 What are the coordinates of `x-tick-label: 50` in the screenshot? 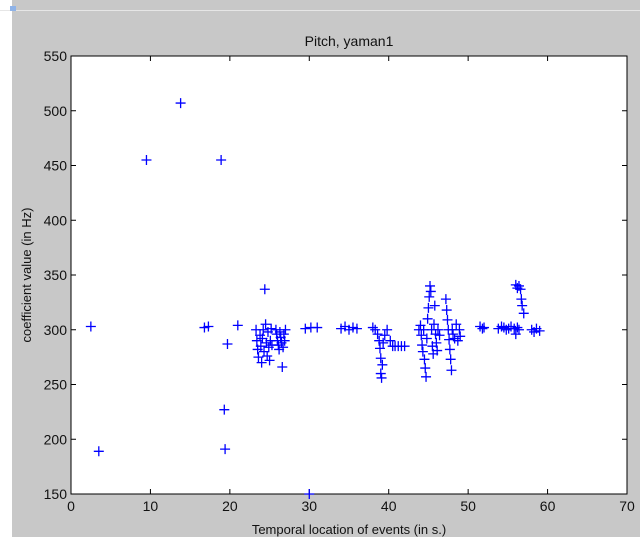 It's located at (468, 506).